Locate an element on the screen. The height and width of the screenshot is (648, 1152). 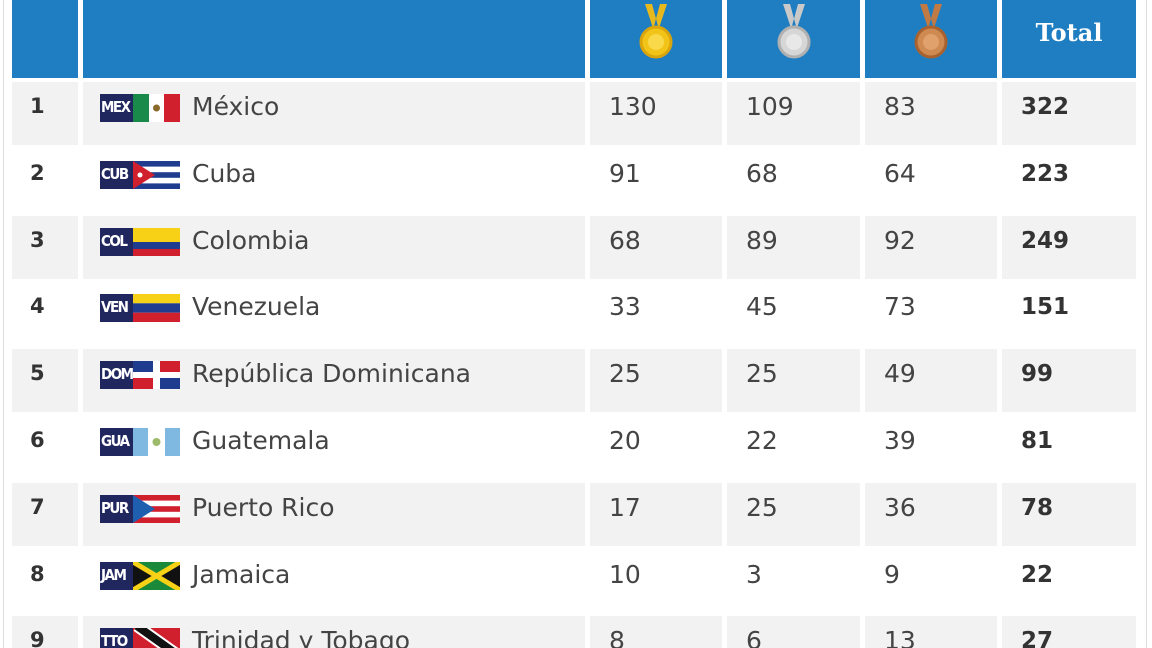
country-code: TTO is located at coordinates (114, 640).